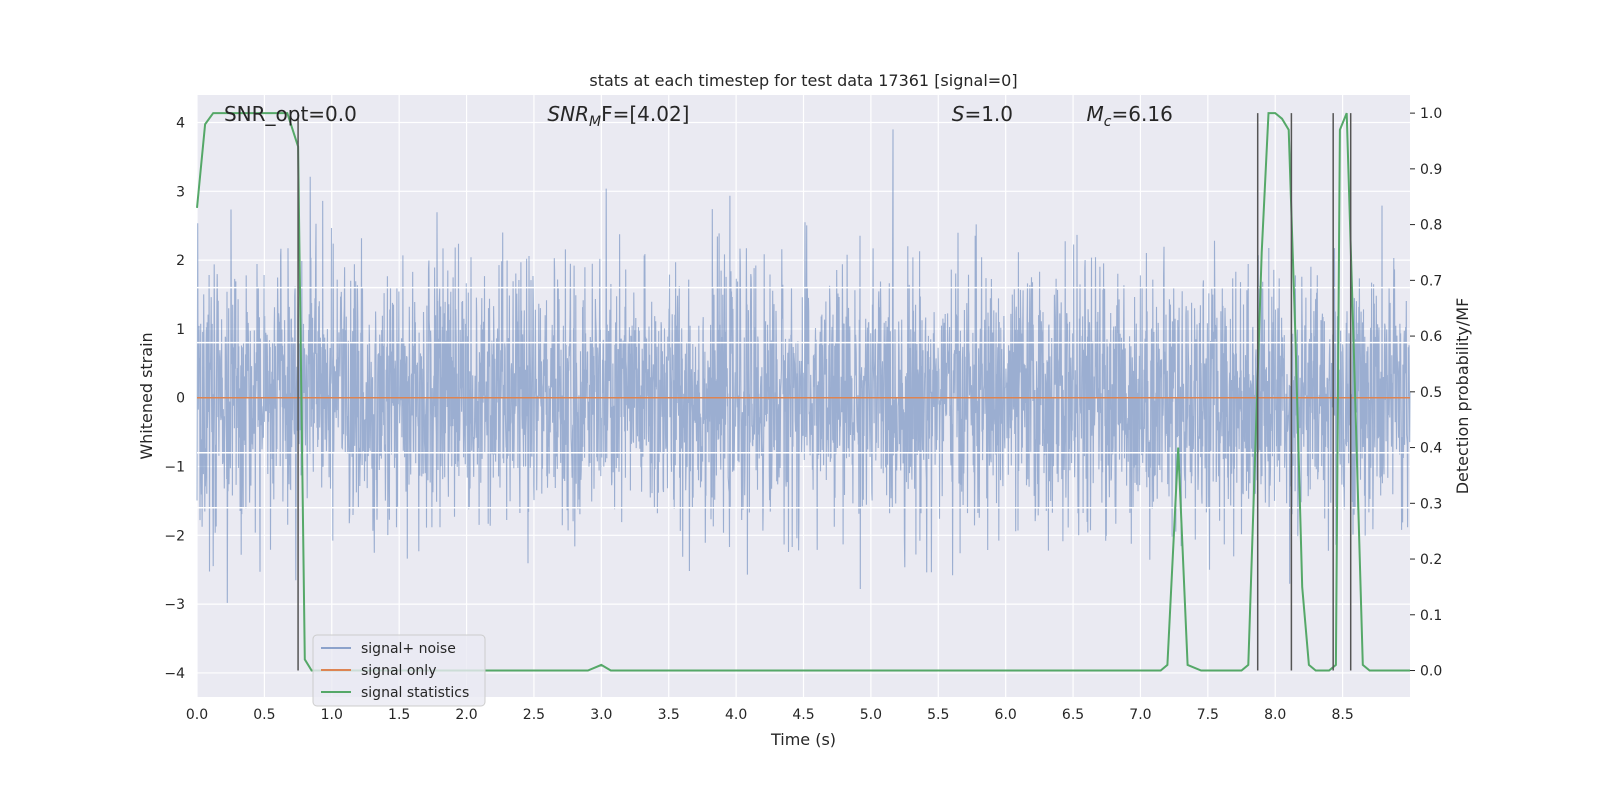 The width and height of the screenshot is (1600, 800). What do you see at coordinates (180, 192) in the screenshot?
I see `y-tick-label: 3` at bounding box center [180, 192].